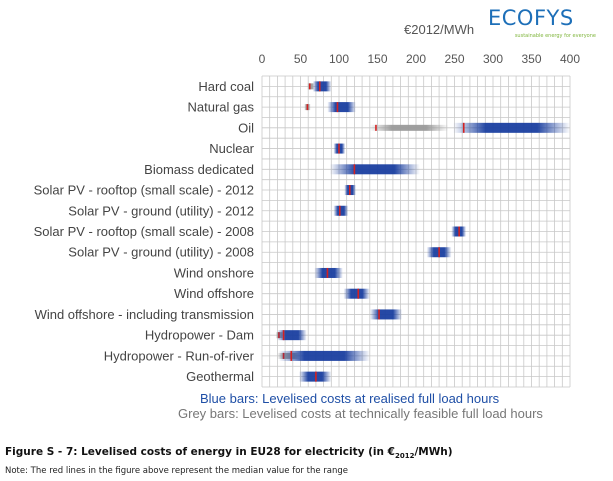 The image size is (613, 481). Describe the element at coordinates (144, 190) in the screenshot. I see `category-label: Solar PV - rooftop (small scale) - 2012` at that location.